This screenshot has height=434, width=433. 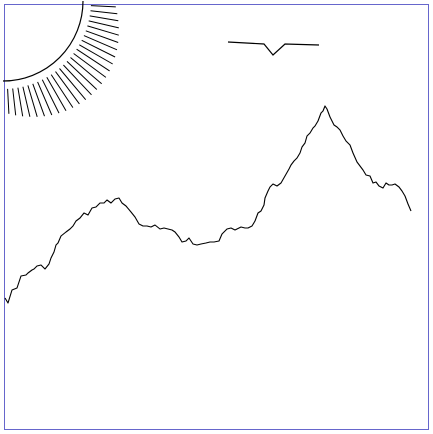 I want to click on sun-disc-outline, so click(x=43, y=41).